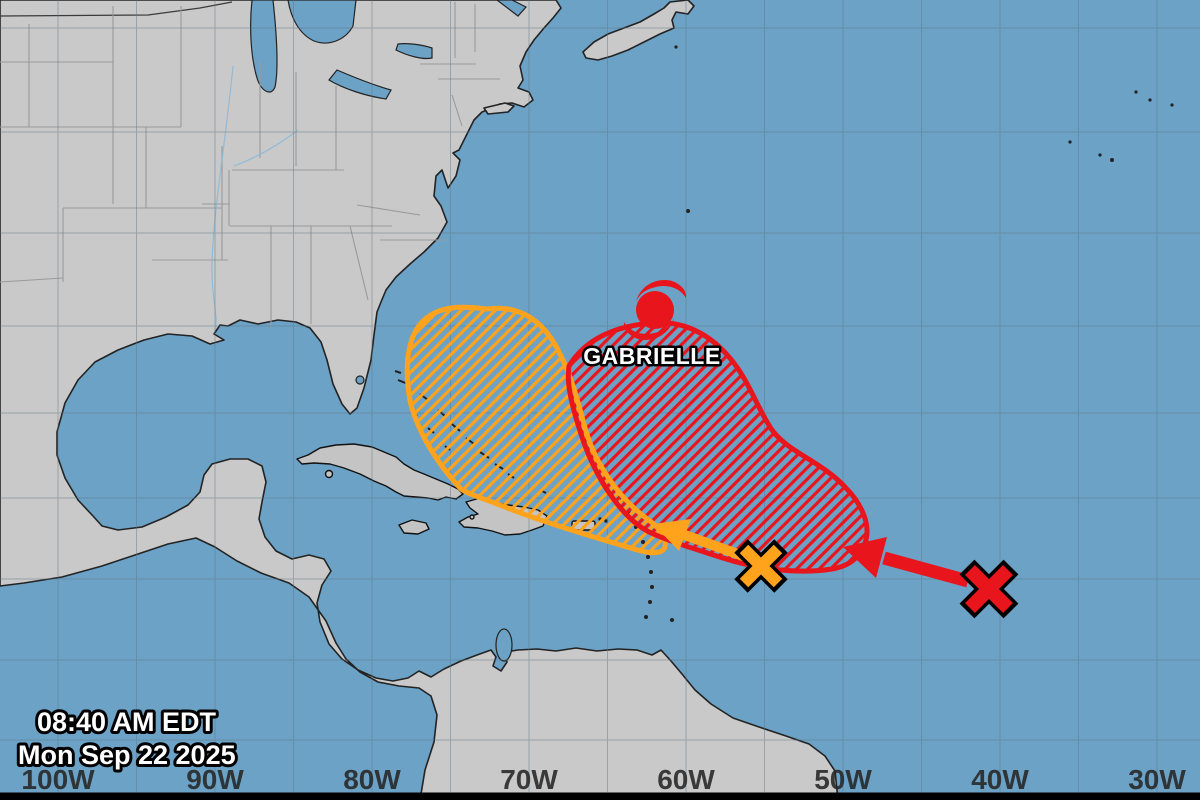 The height and width of the screenshot is (800, 1200). I want to click on orange-x-marker, so click(761, 566).